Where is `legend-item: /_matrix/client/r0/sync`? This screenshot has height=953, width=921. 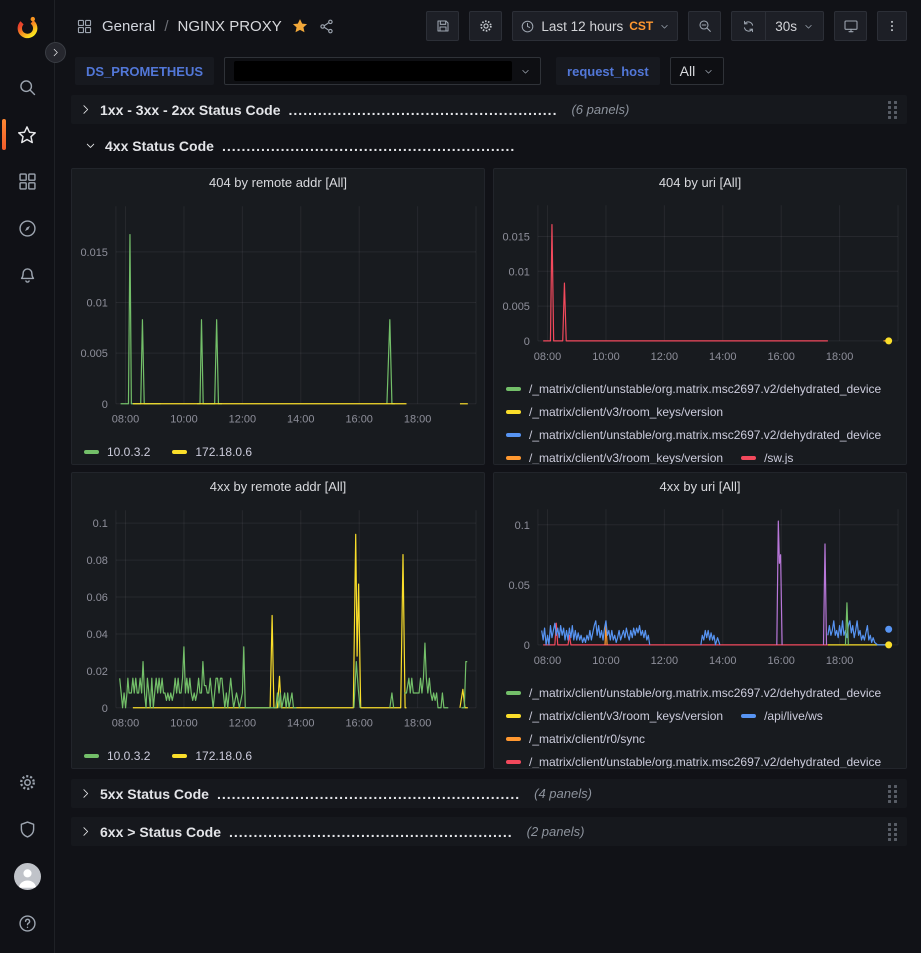 legend-item: /_matrix/client/r0/sync is located at coordinates (575, 739).